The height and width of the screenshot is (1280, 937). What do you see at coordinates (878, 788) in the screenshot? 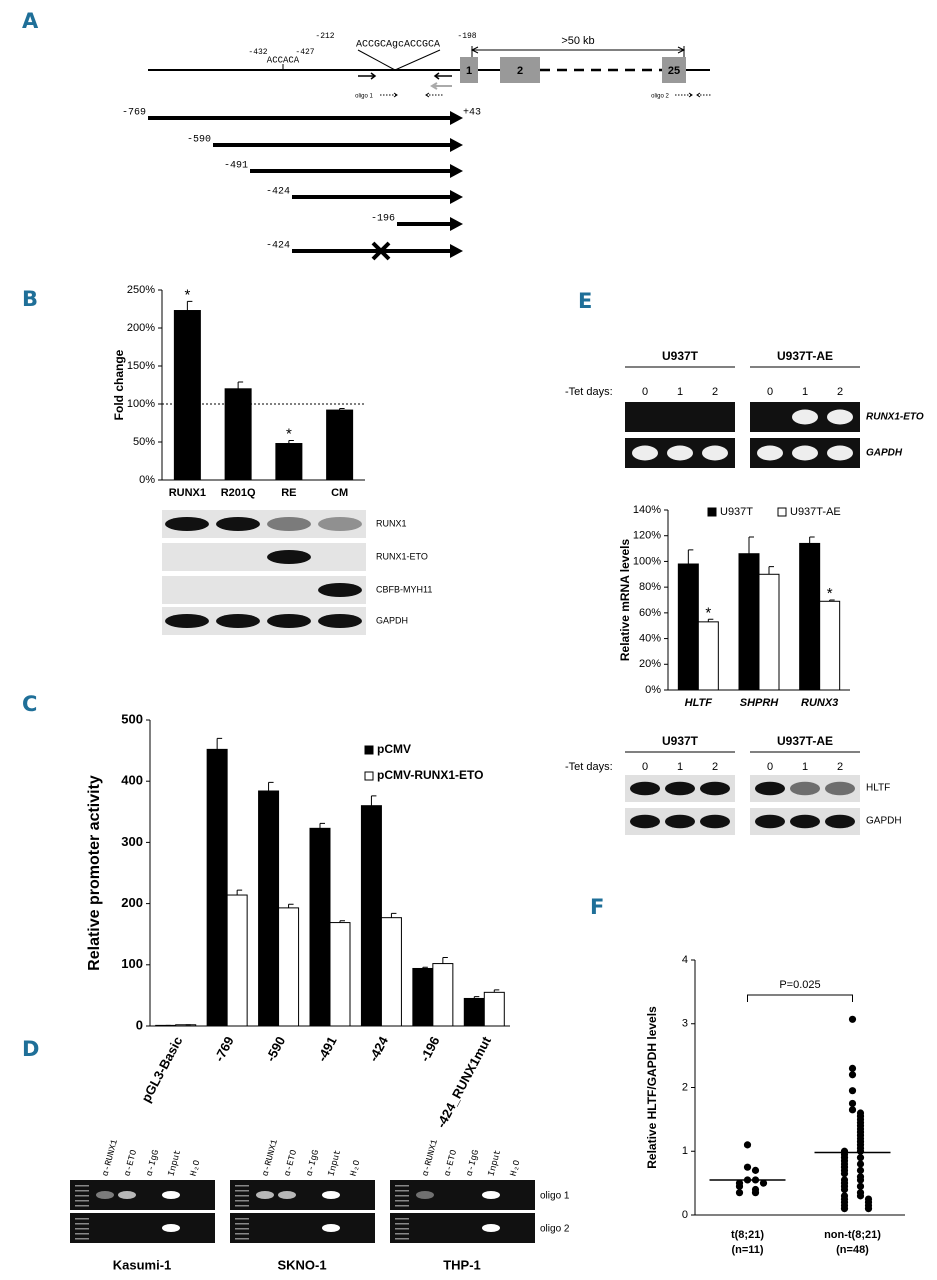
I see `blot-label: HLTF` at bounding box center [878, 788].